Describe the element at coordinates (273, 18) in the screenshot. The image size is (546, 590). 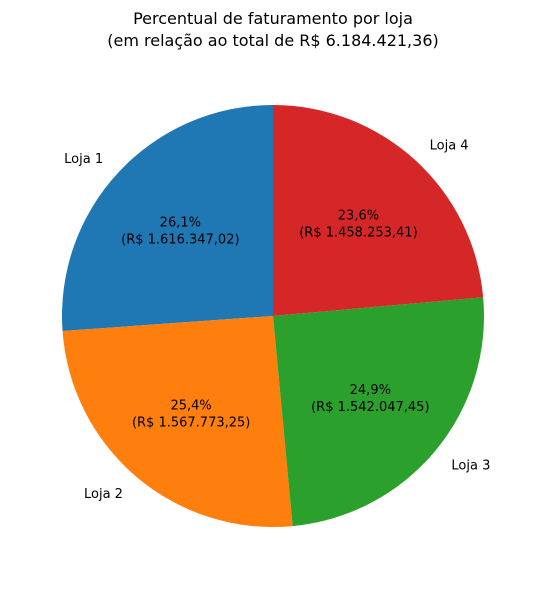
I see `chart-title: Percentual de faturamento por loja` at that location.